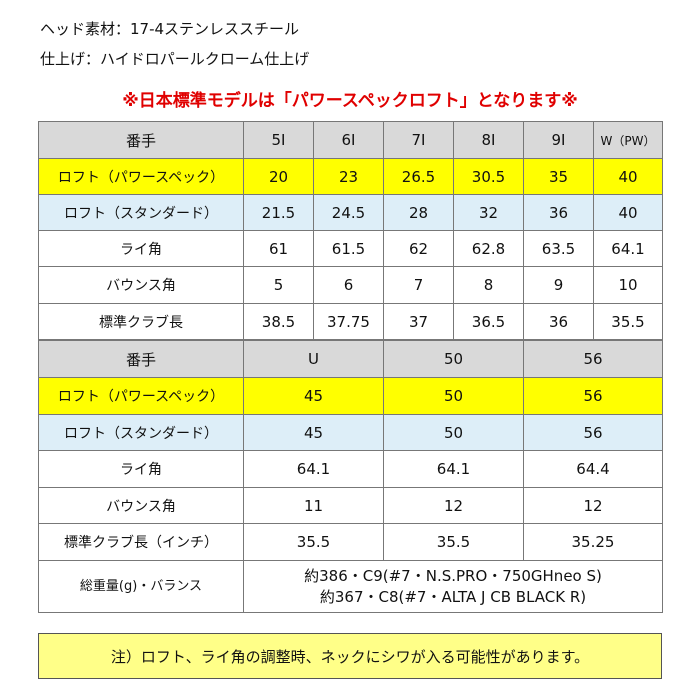  I want to click on table-row: ライ角 61 61.5 62 62.8 63.5 64.1, so click(350, 248).